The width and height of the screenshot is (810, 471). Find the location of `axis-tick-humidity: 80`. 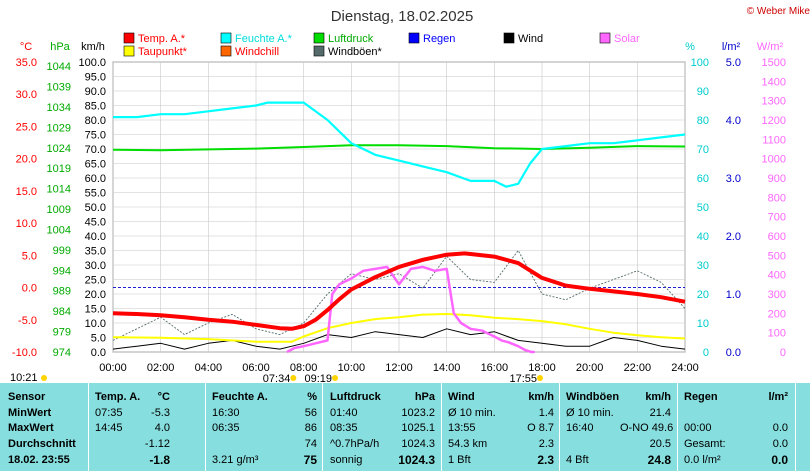

axis-tick-humidity: 80 is located at coordinates (703, 121).